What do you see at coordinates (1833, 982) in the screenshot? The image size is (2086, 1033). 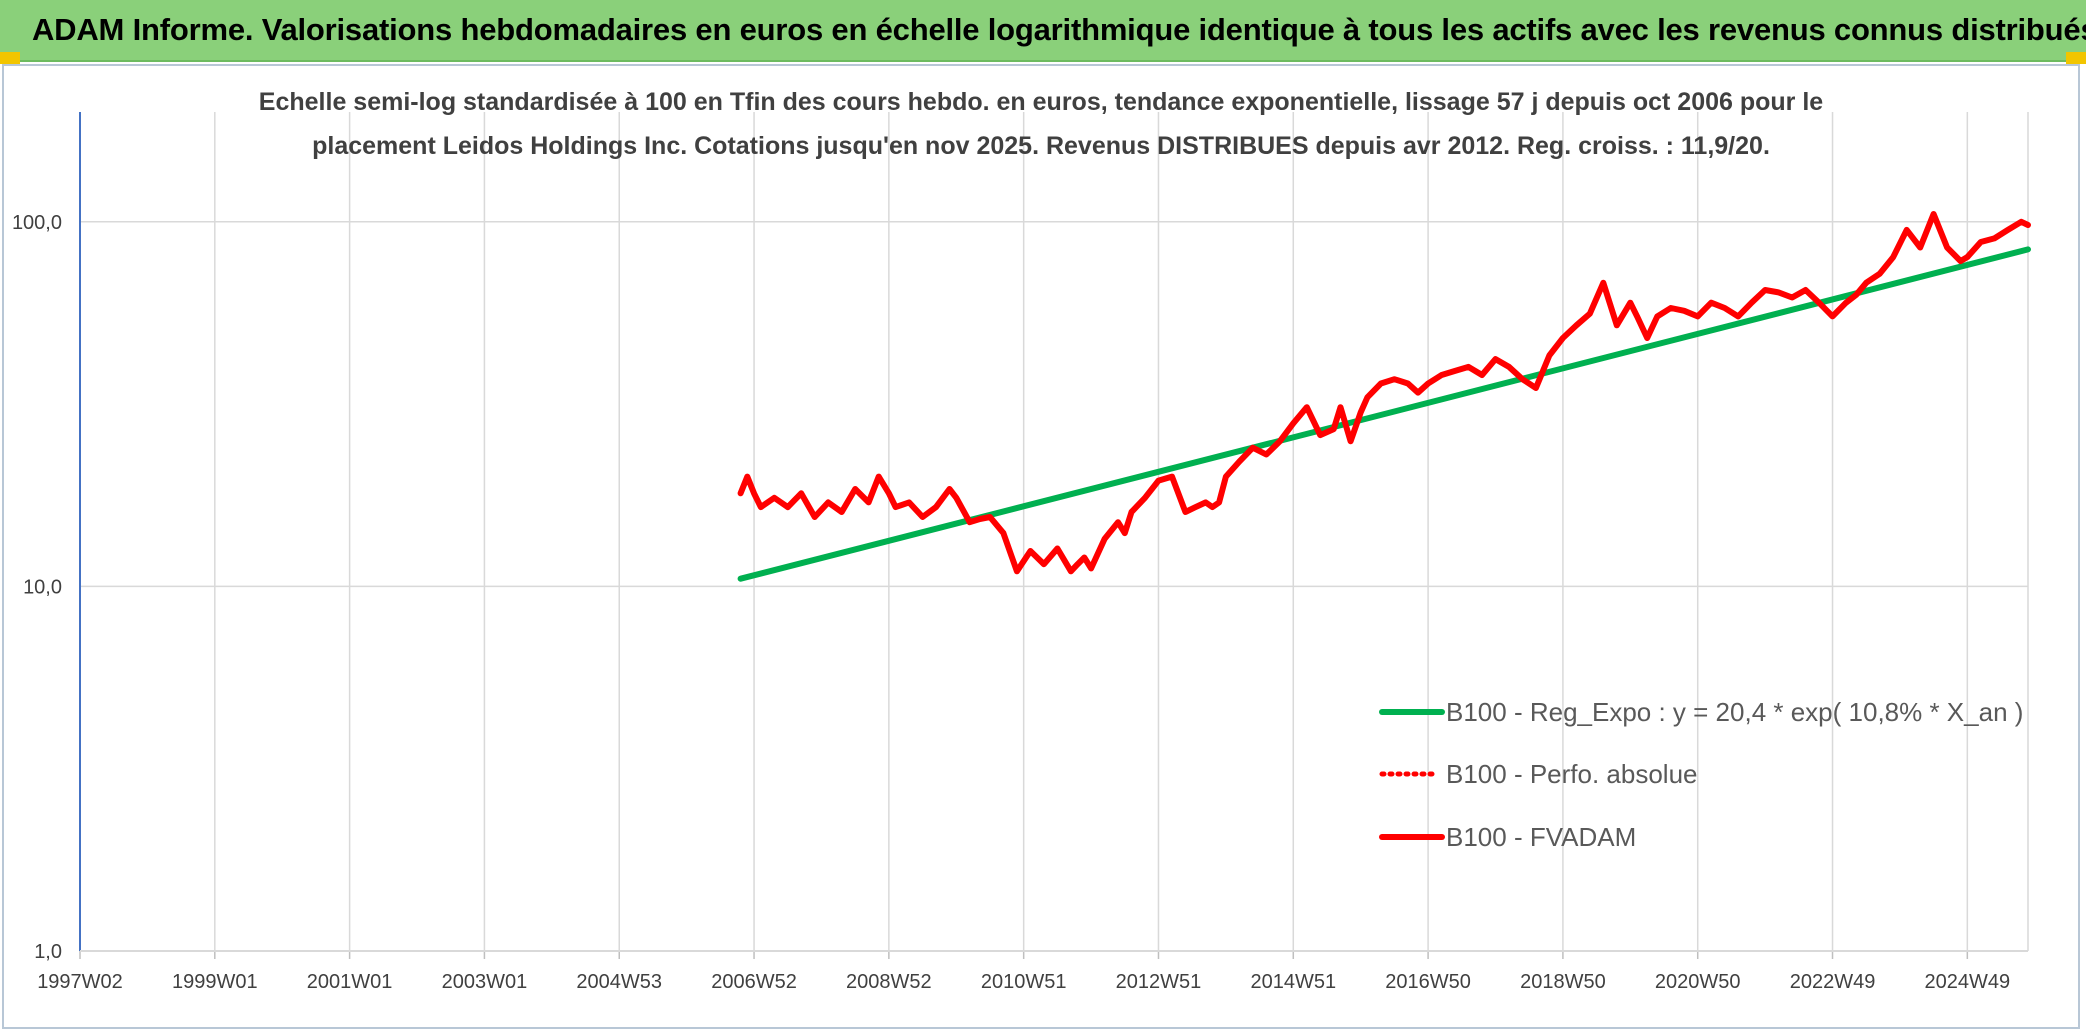 I see `x-tick-label: 2022W49` at bounding box center [1833, 982].